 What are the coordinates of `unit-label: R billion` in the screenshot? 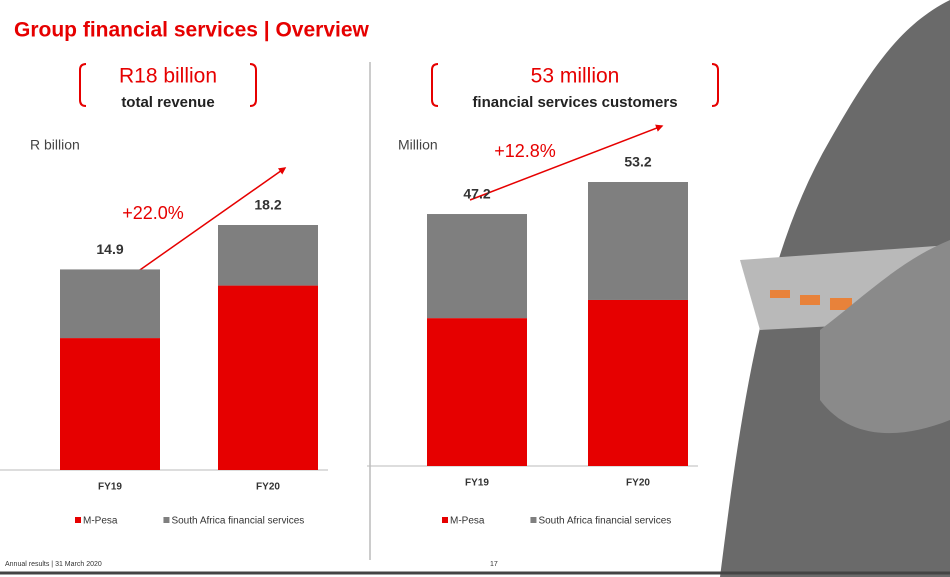 It's located at (55, 145).